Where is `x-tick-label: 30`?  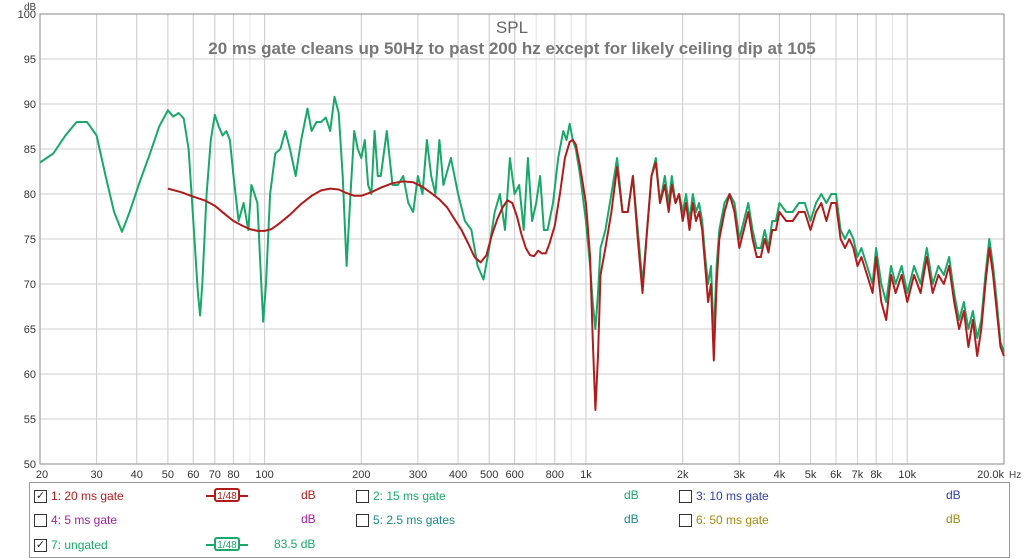 x-tick-label: 30 is located at coordinates (96, 475).